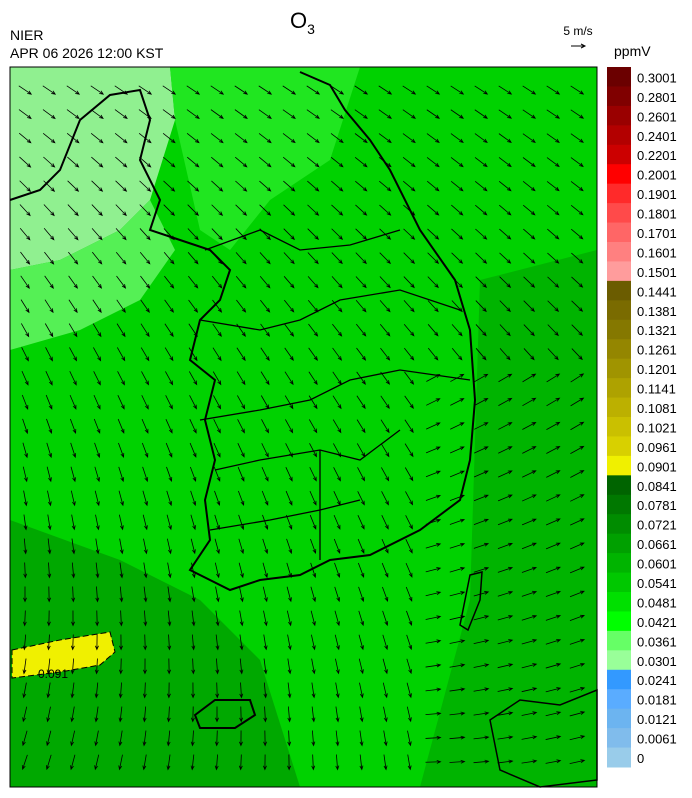  What do you see at coordinates (298, 20) in the screenshot?
I see `title-main: O` at bounding box center [298, 20].